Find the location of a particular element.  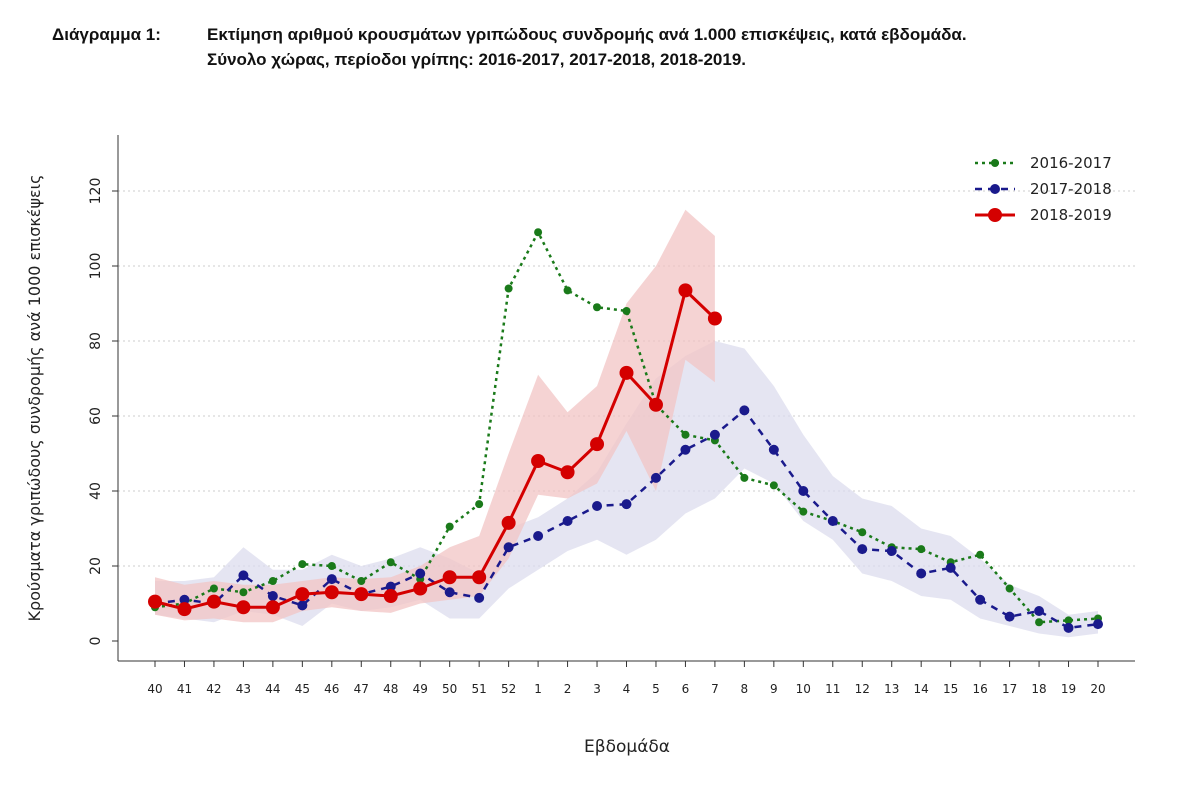

x-tick-label: 2 is located at coordinates (568, 689).